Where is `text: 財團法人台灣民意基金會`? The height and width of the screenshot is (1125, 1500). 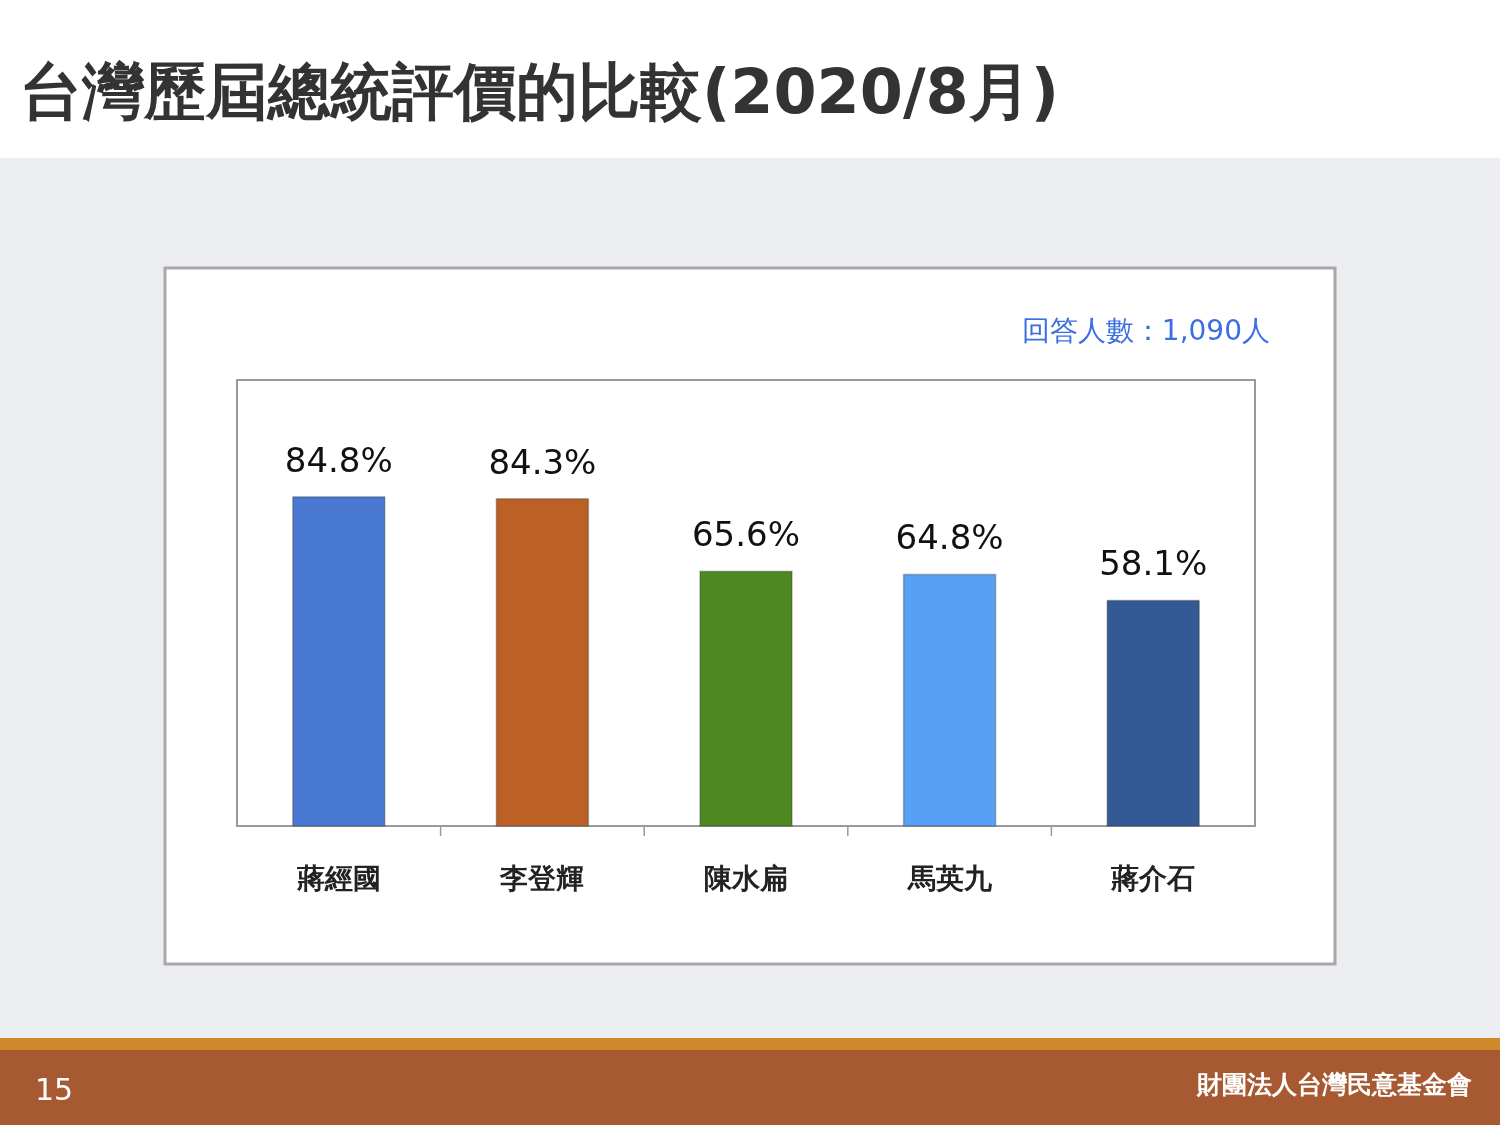 text: 財團法人台灣民意基金會 is located at coordinates (1334, 1084).